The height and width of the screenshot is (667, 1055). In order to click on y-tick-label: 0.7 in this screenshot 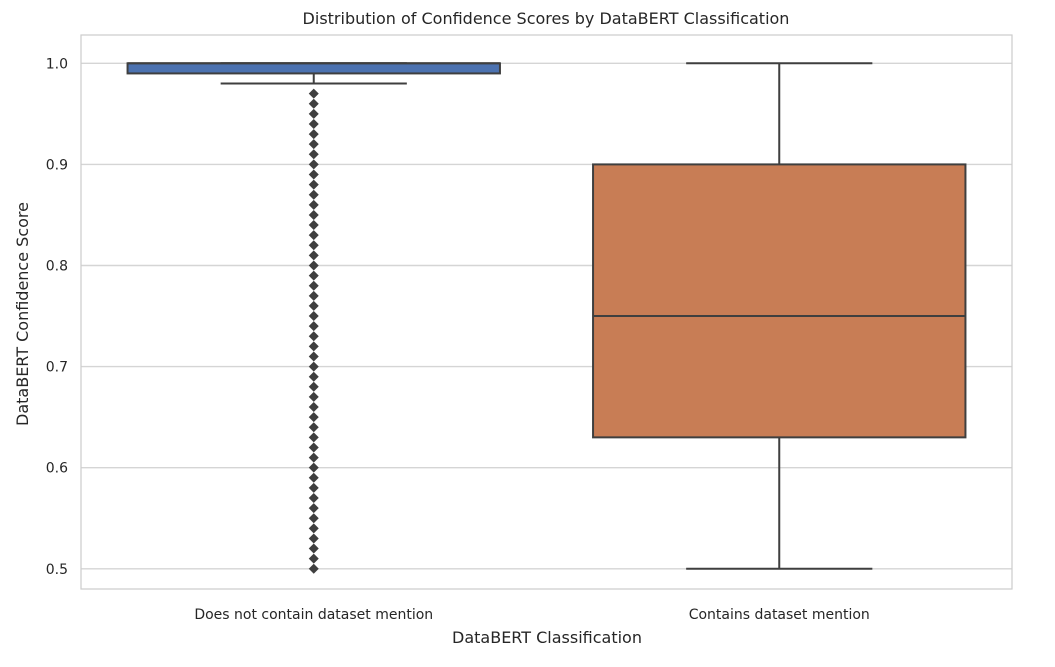, I will do `click(57, 368)`.